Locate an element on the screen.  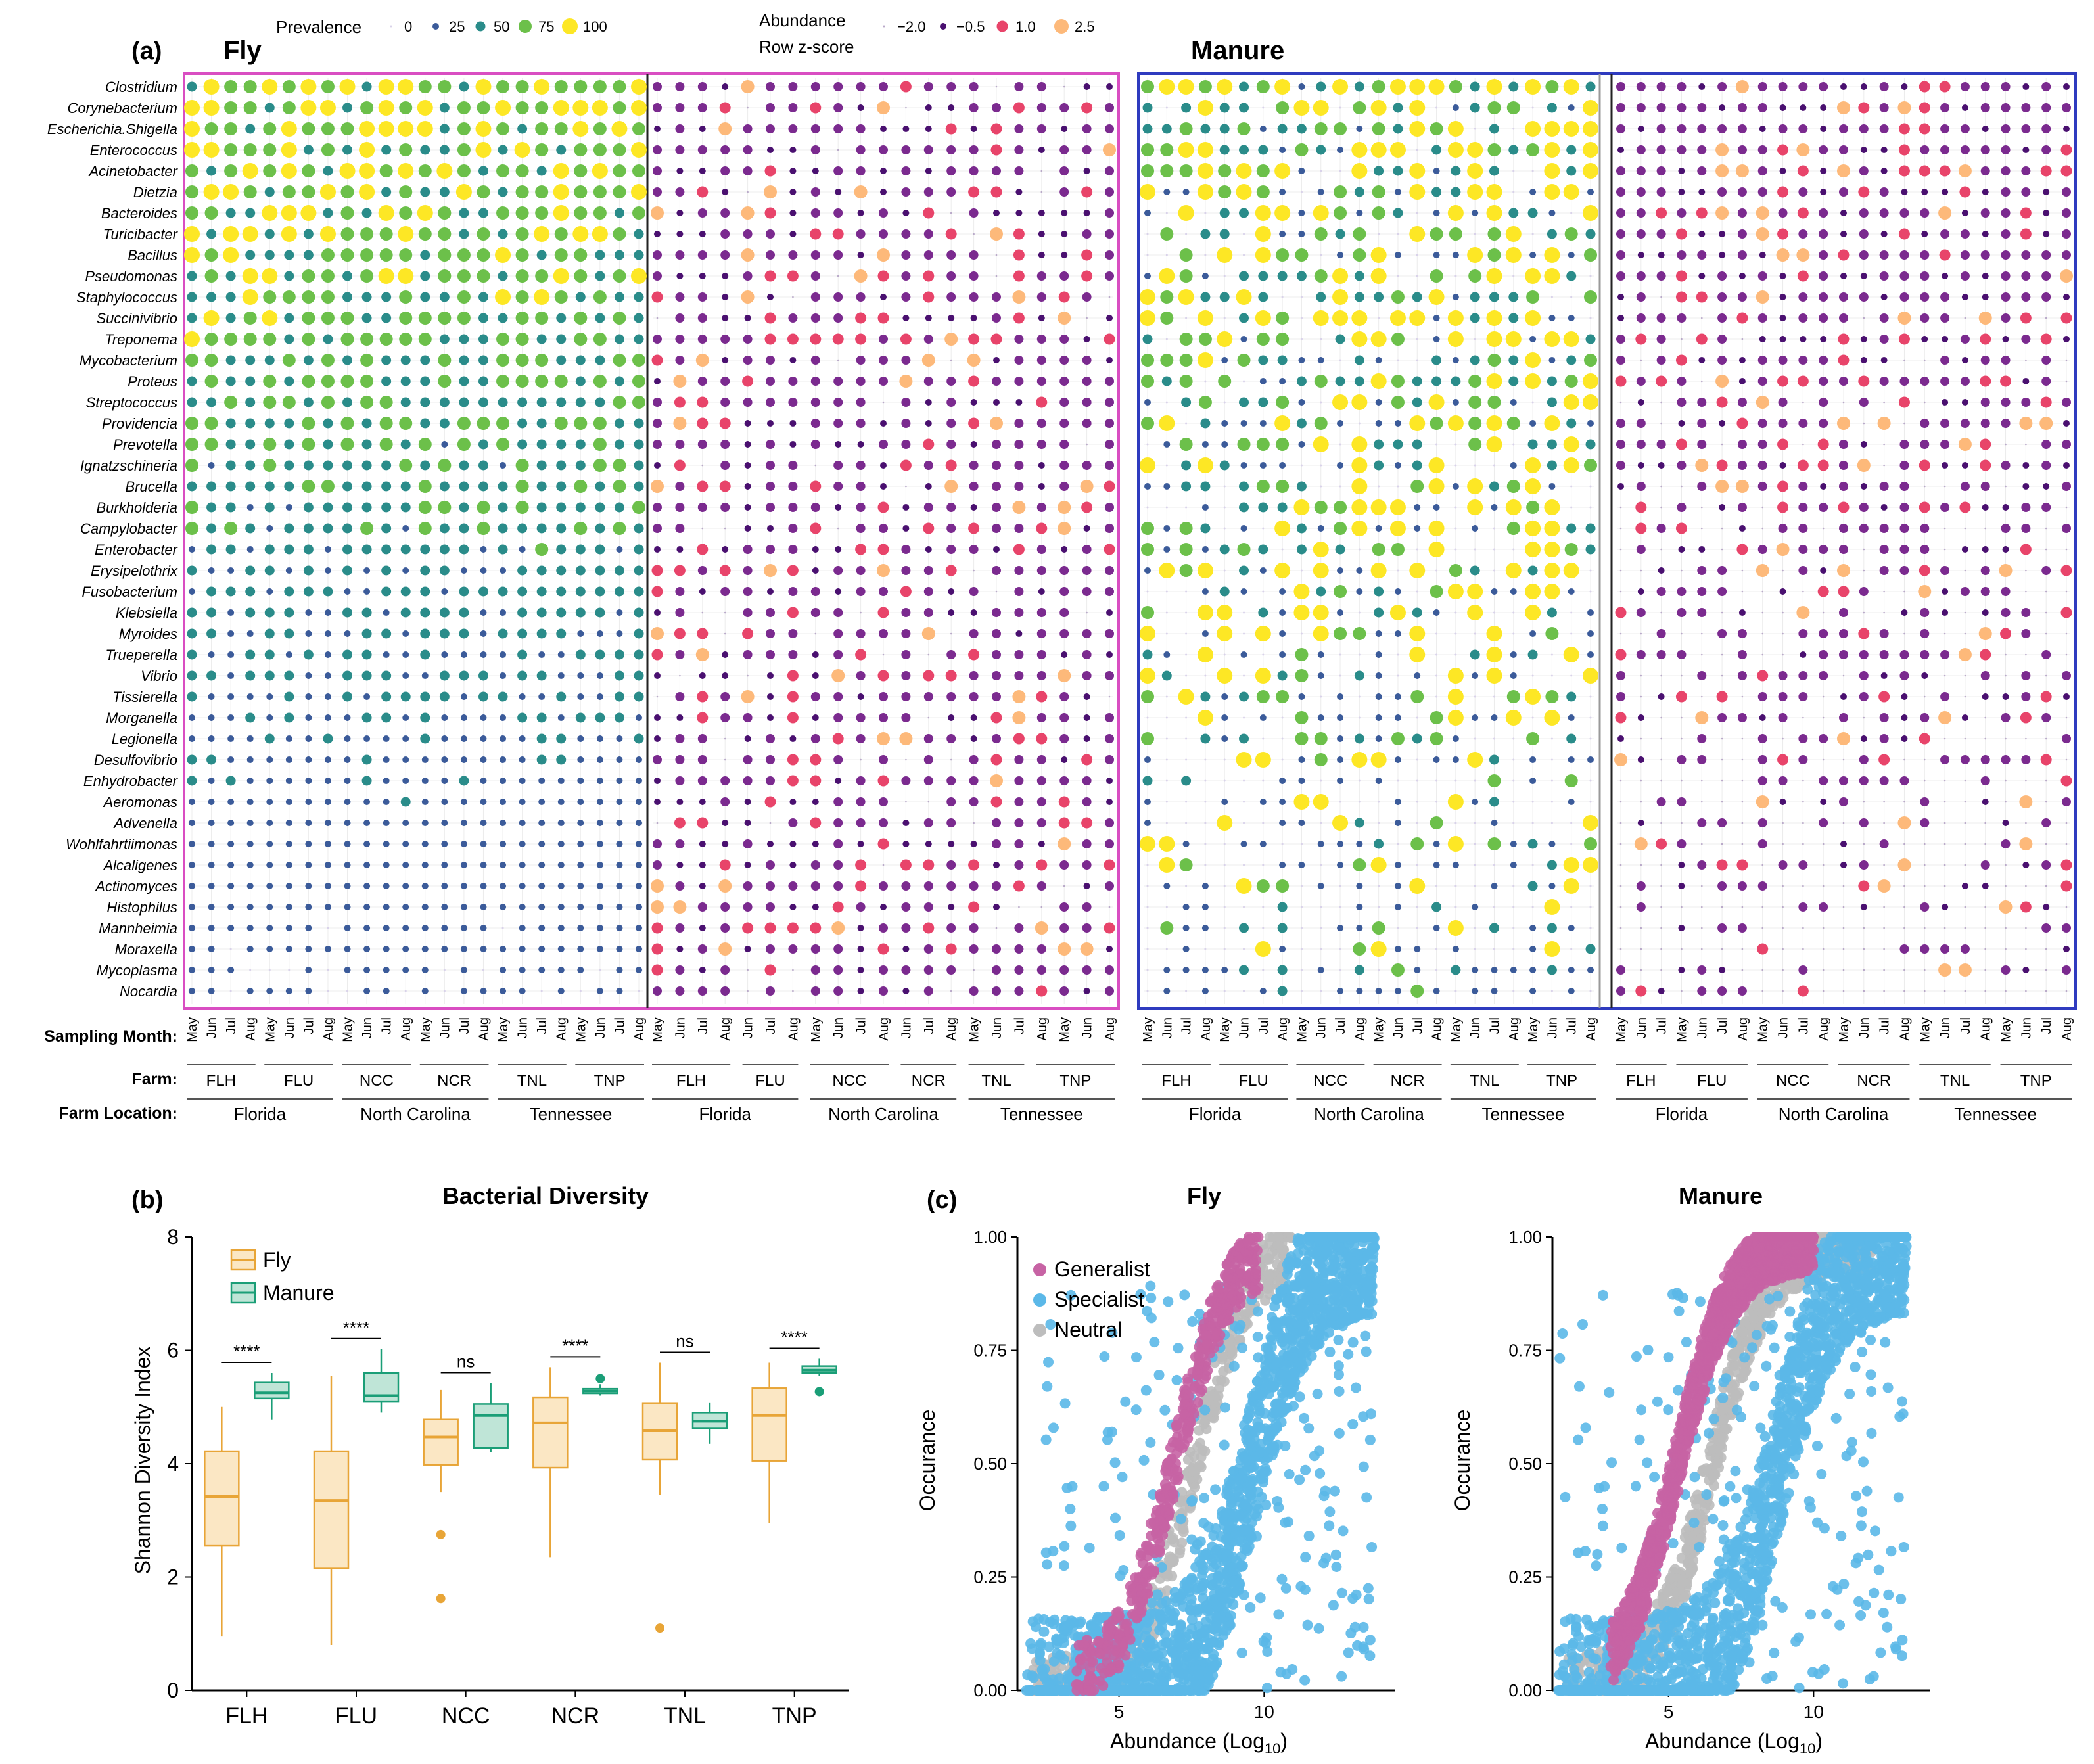
manure-scatter-title: Manure is located at coordinates (1721, 1195).